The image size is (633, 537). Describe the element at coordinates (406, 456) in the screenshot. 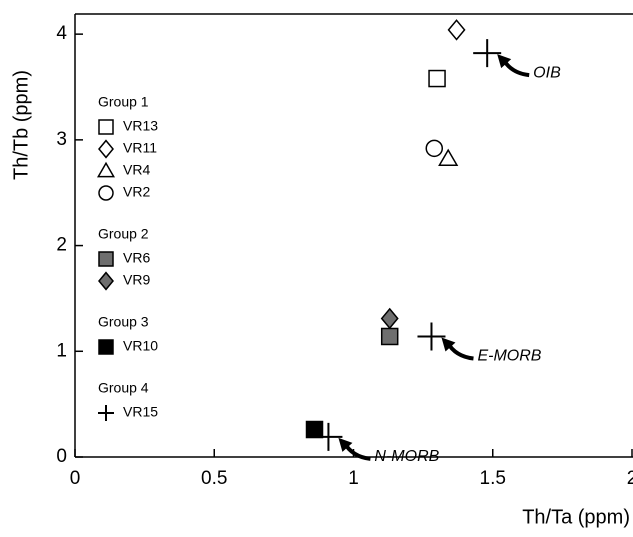

I see `annotation: N-MORB` at that location.